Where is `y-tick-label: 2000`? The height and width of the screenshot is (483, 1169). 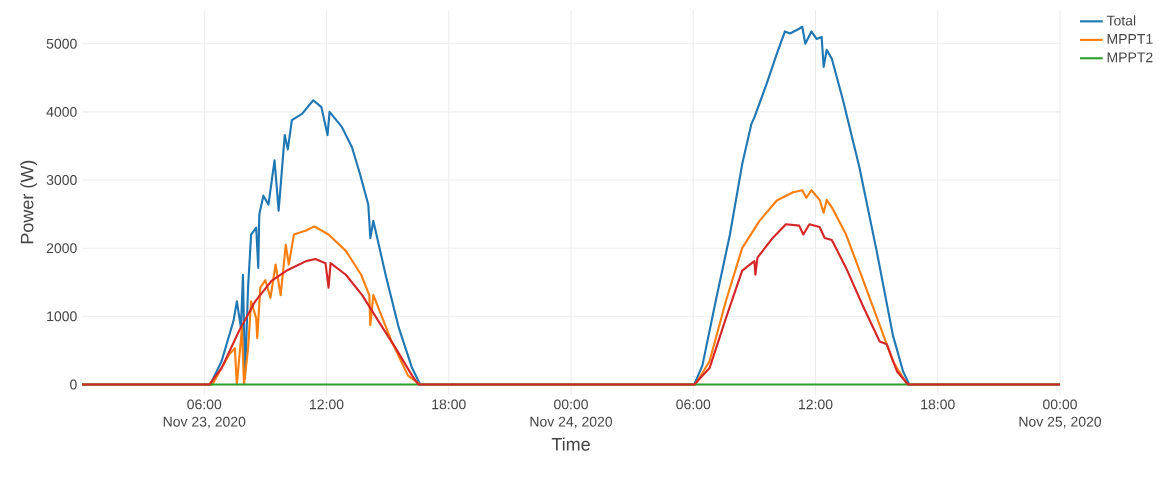 y-tick-label: 2000 is located at coordinates (61, 248).